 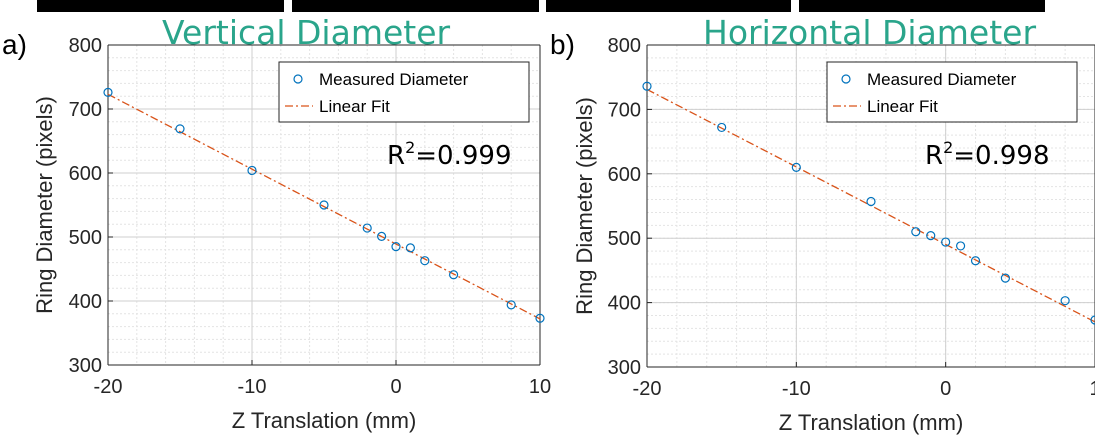 I want to click on x-tick-label: 10, so click(x=540, y=387).